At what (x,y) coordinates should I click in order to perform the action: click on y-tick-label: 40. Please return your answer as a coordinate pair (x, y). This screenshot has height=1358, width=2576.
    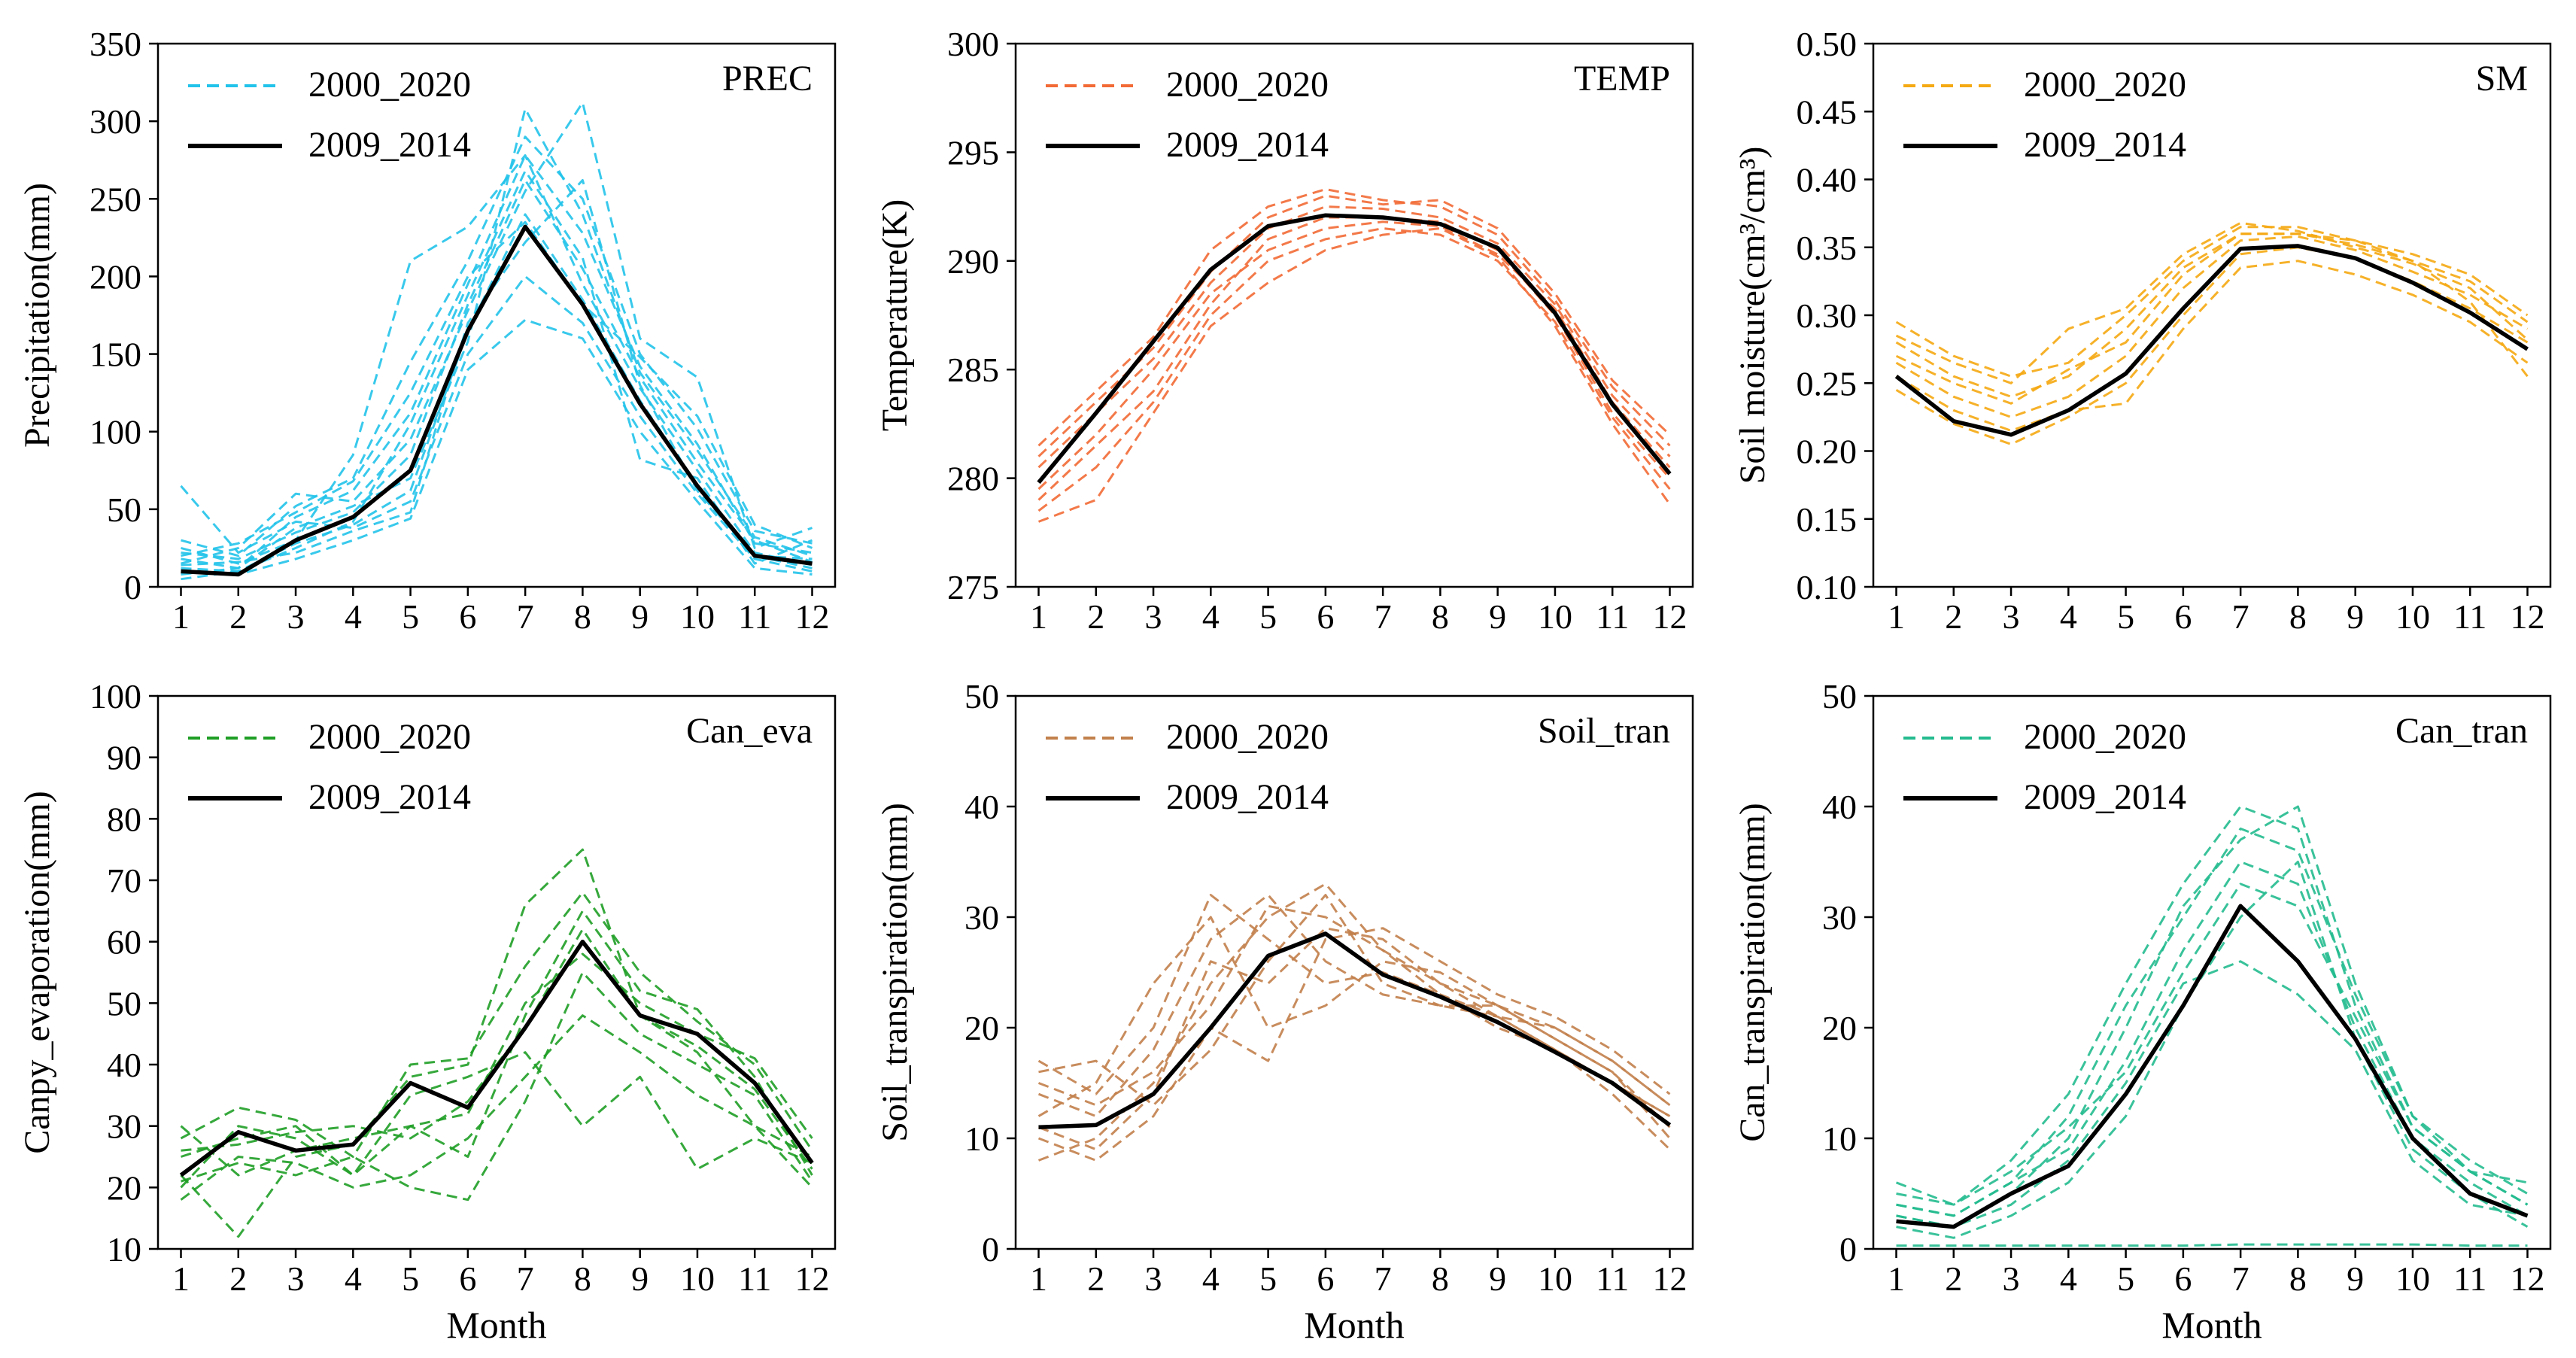
    Looking at the image, I should click on (1840, 807).